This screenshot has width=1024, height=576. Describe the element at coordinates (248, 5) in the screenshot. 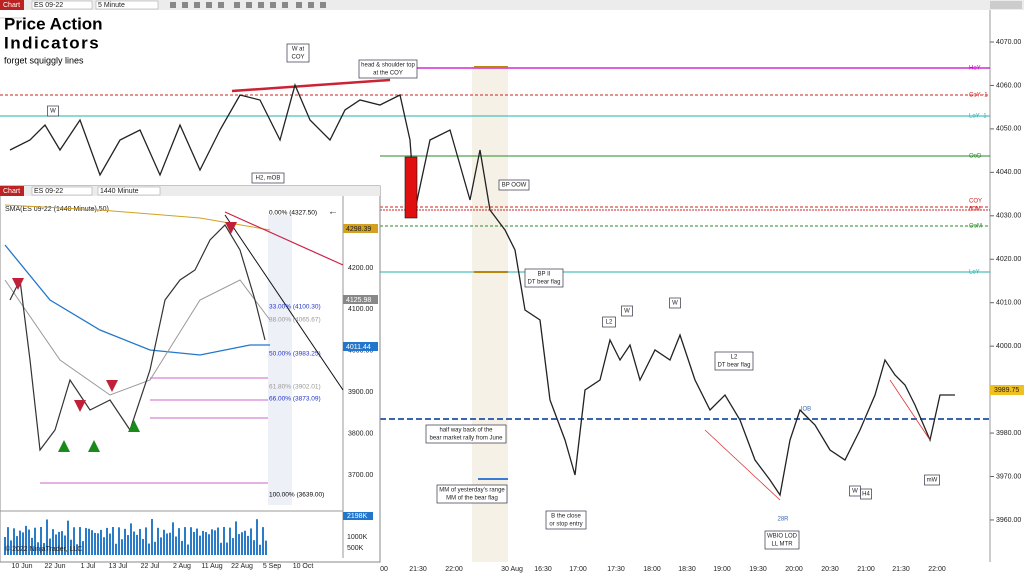

I see `toolbar-icons` at that location.